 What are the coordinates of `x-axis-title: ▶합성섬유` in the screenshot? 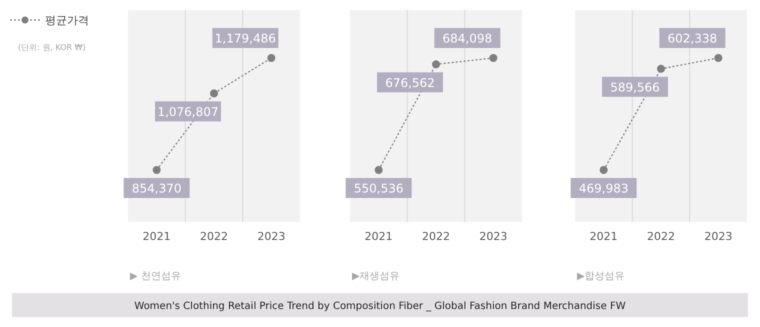 It's located at (601, 276).